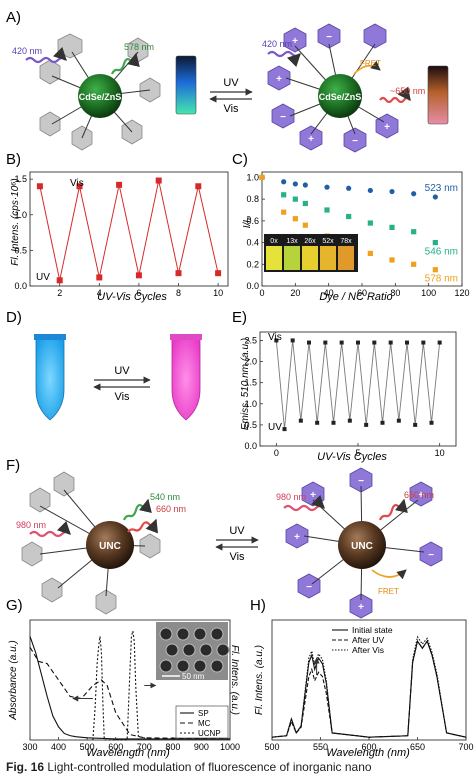 This screenshot has height=779, width=474. What do you see at coordinates (252, 221) in the screenshot?
I see `chart-c-ytick-label: 0.6` at bounding box center [252, 221].